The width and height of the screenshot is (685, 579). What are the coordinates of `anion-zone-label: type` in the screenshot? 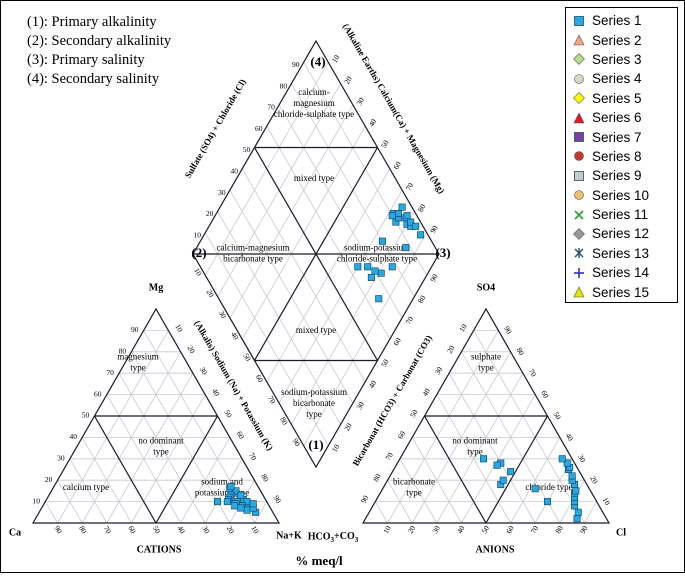 It's located at (475, 452).